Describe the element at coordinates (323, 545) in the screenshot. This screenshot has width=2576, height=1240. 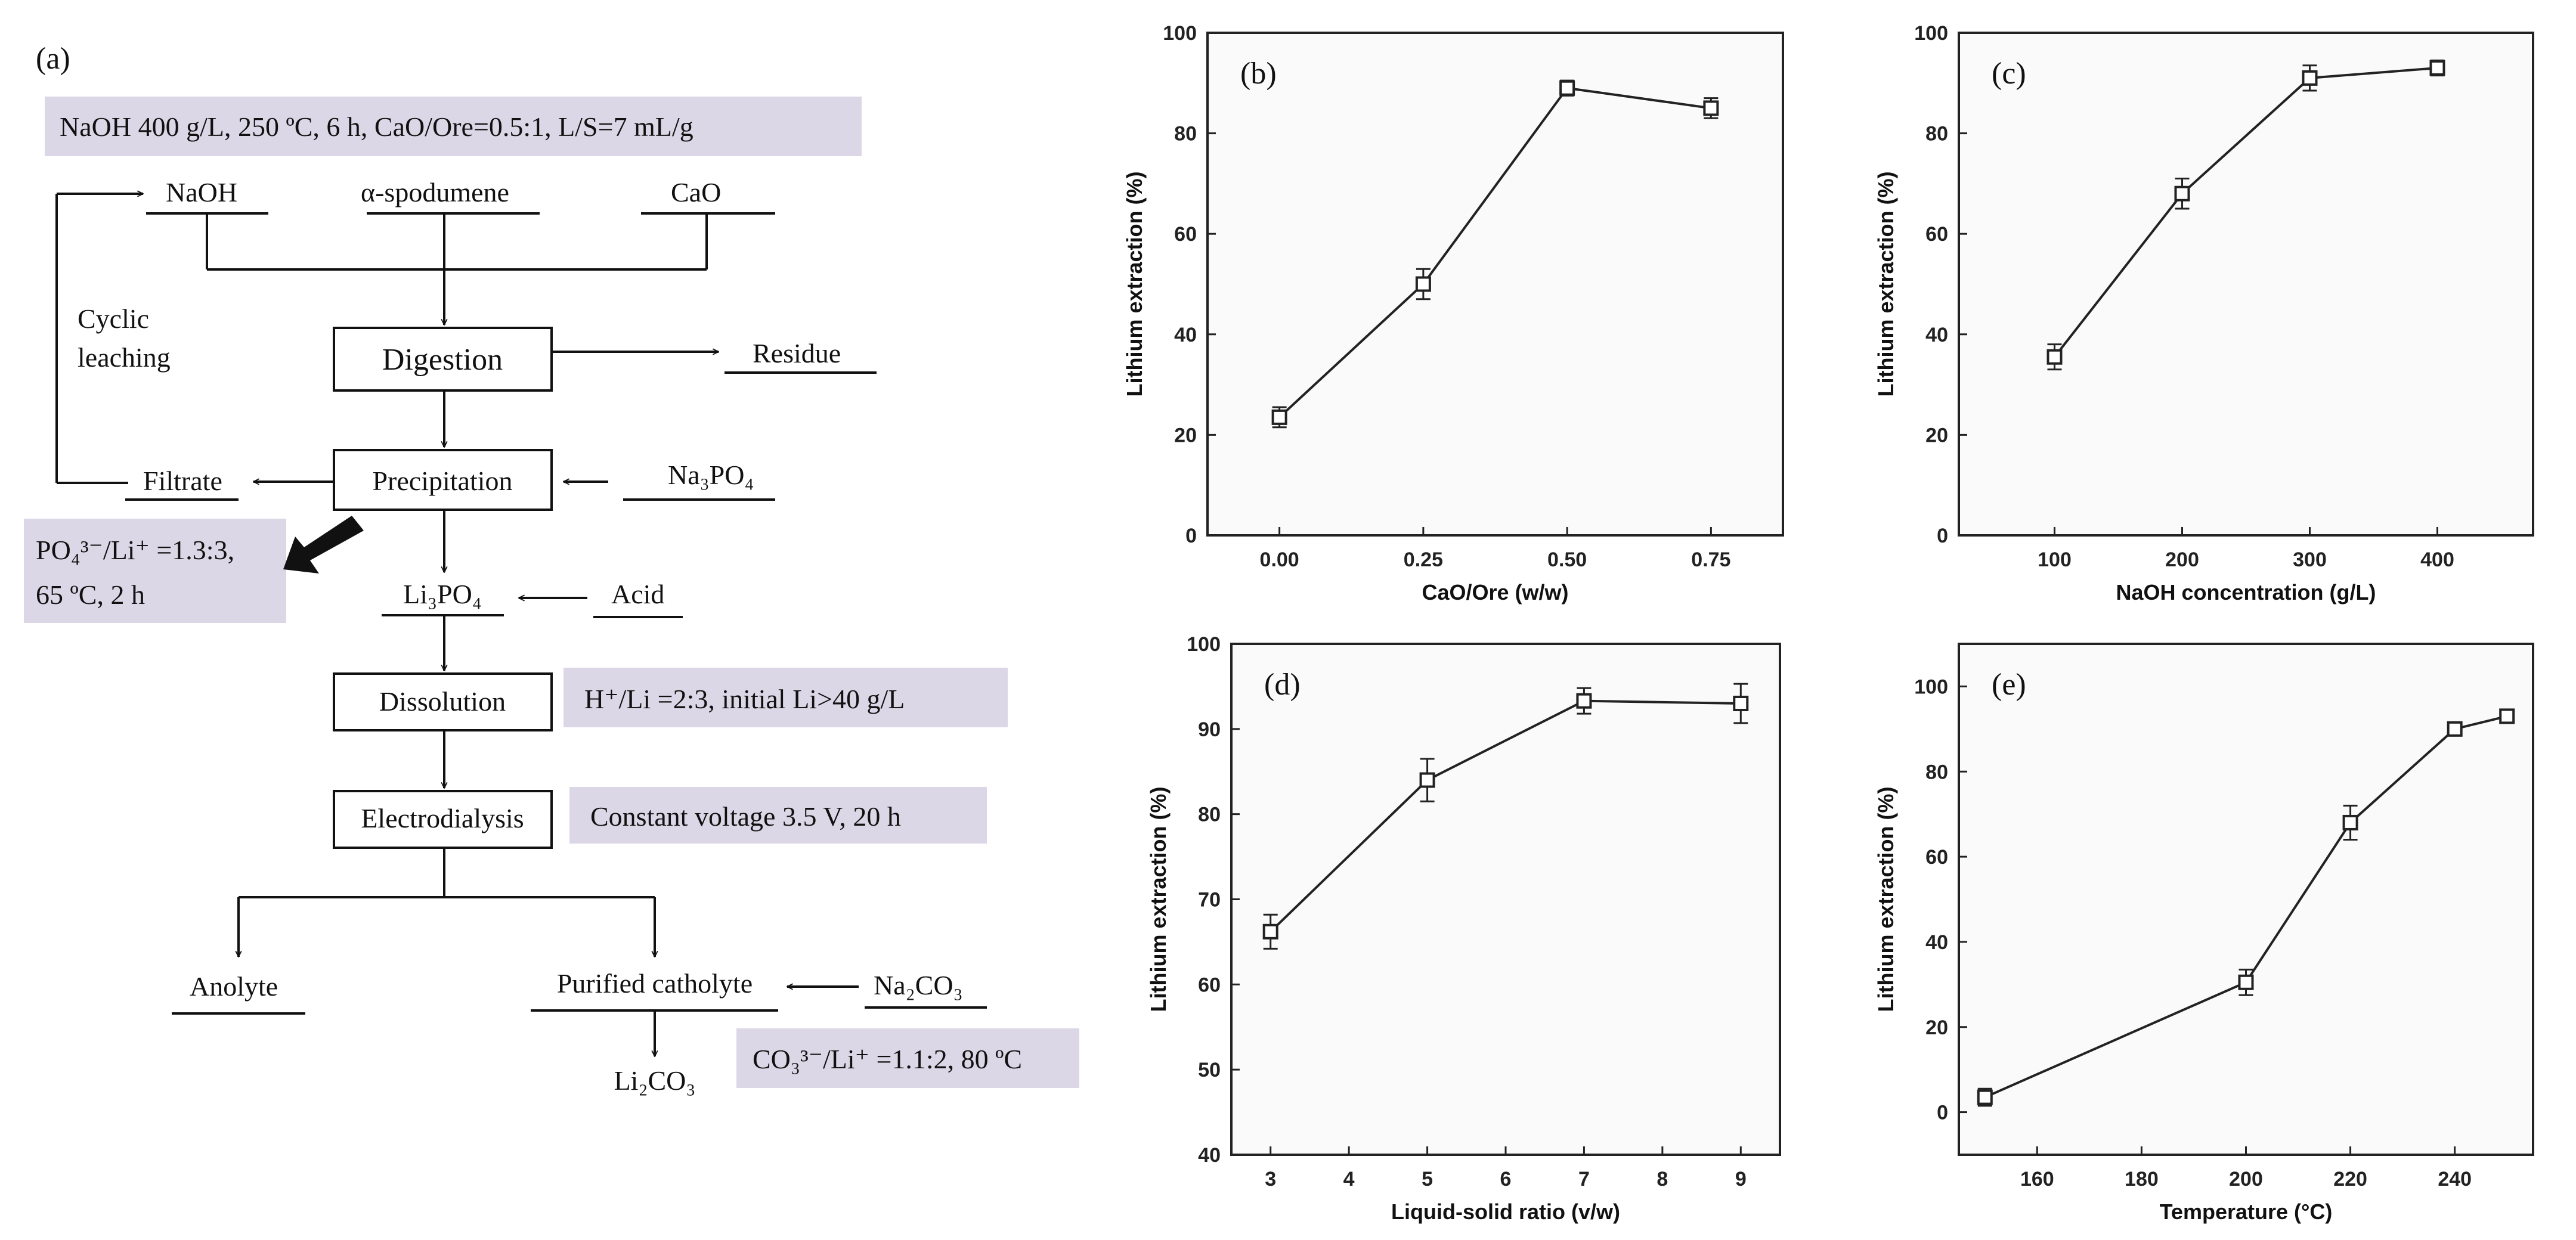
I see `condition-pointer-arrow` at that location.